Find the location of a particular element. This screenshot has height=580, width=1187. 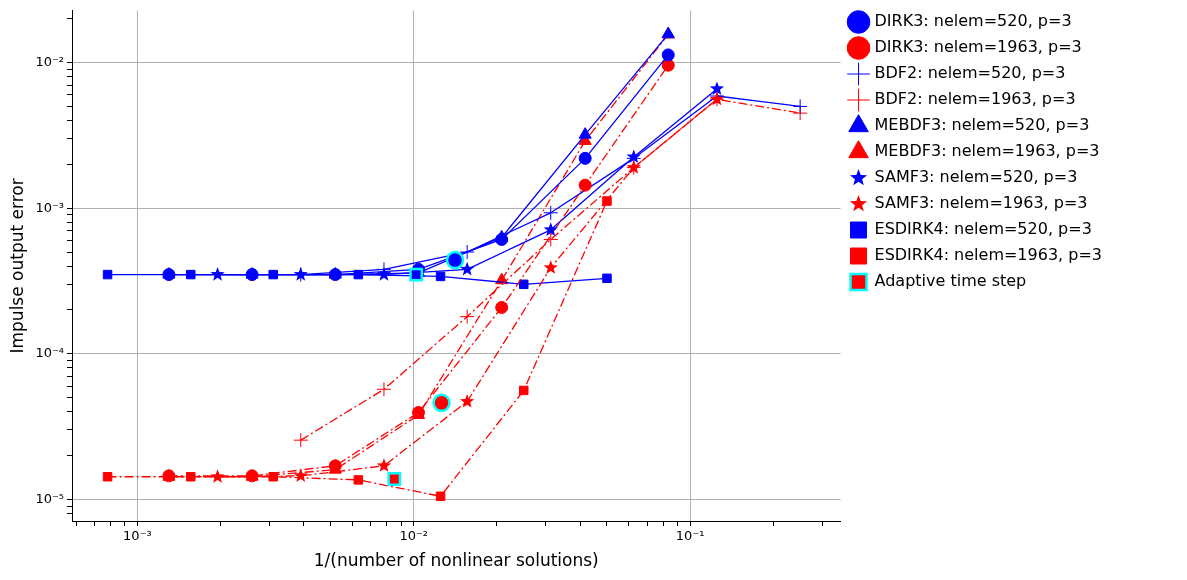

legend-label: BDF2: nelem=1963, p=3 is located at coordinates (975, 99).